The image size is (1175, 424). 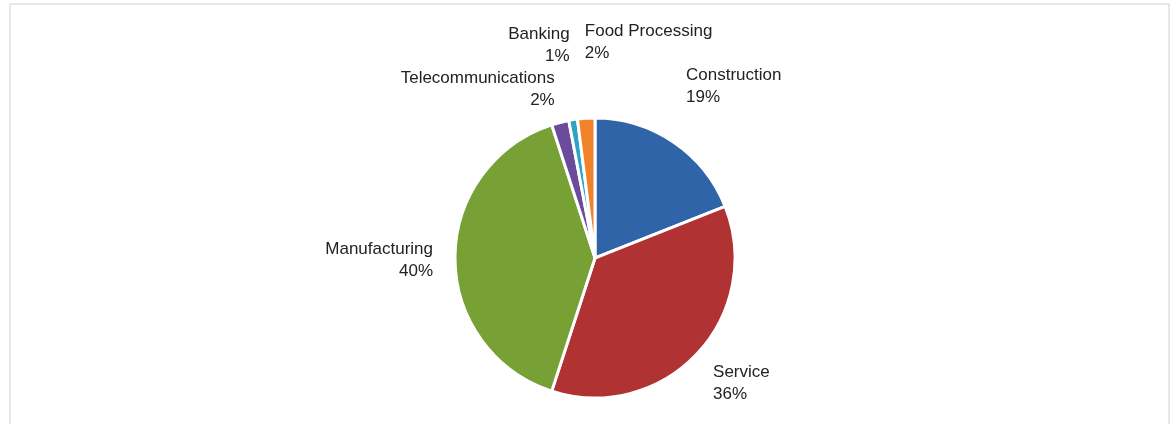 What do you see at coordinates (477, 77) in the screenshot?
I see `slice-label: Telecommunications` at bounding box center [477, 77].